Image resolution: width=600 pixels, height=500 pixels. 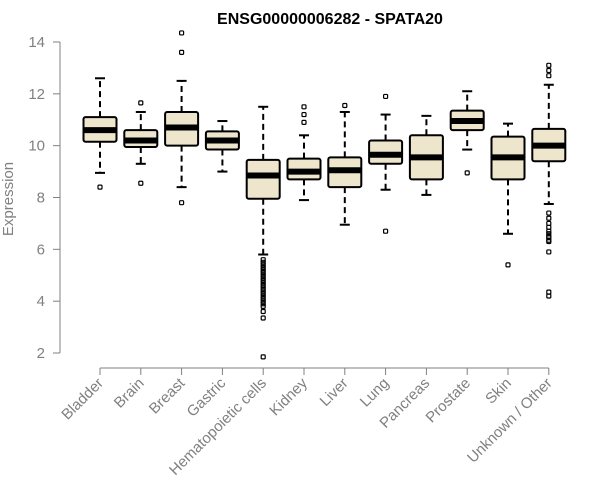 I want to click on x-tick-label: Breast, so click(x=167, y=395).